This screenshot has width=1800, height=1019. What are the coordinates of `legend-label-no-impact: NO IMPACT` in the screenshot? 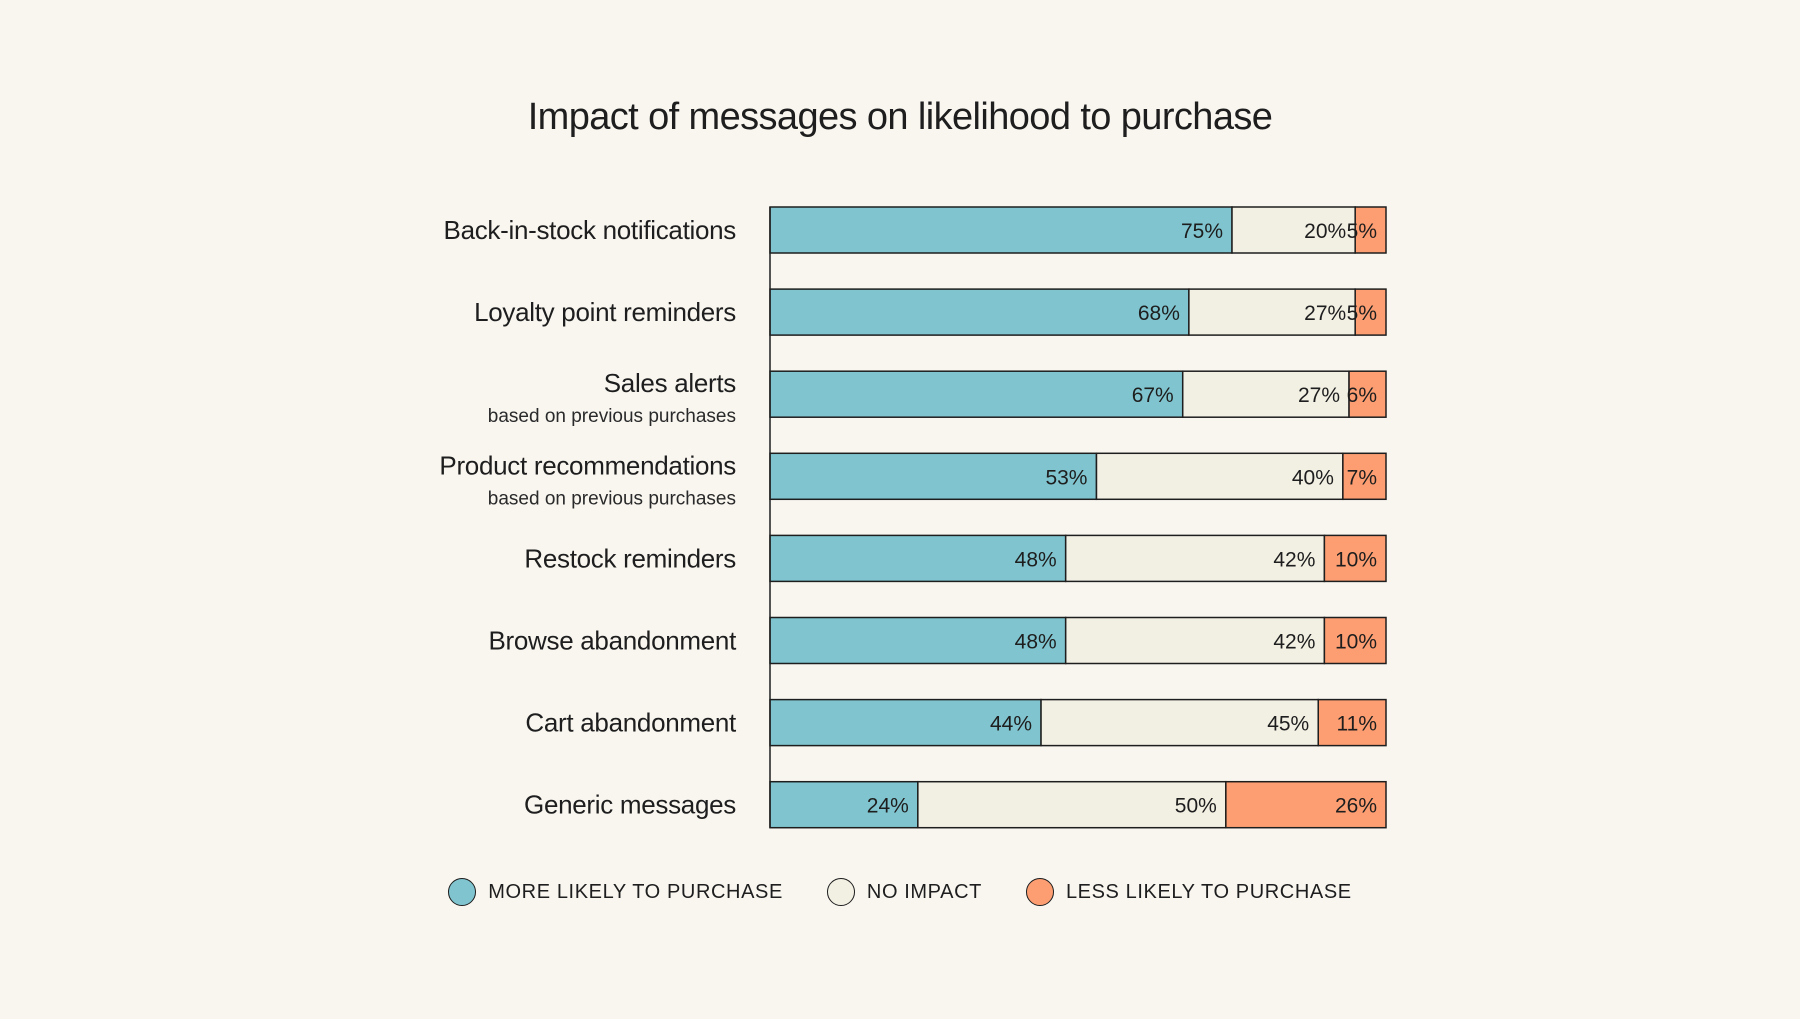 It's located at (924, 891).